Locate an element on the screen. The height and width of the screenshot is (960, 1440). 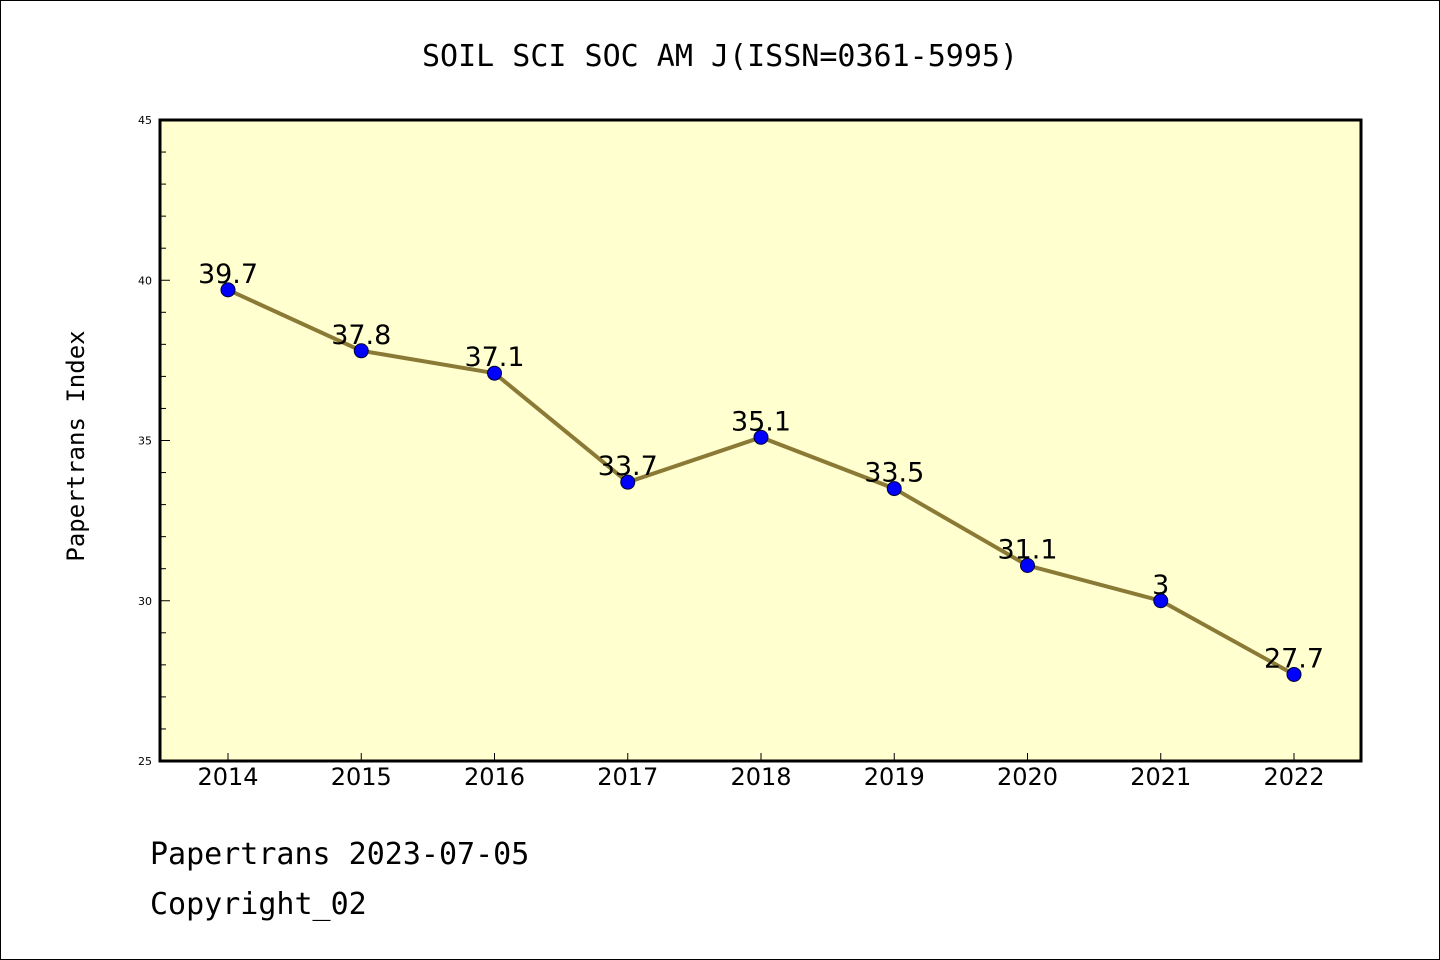
y-tick-label: 40 is located at coordinates (145, 280).